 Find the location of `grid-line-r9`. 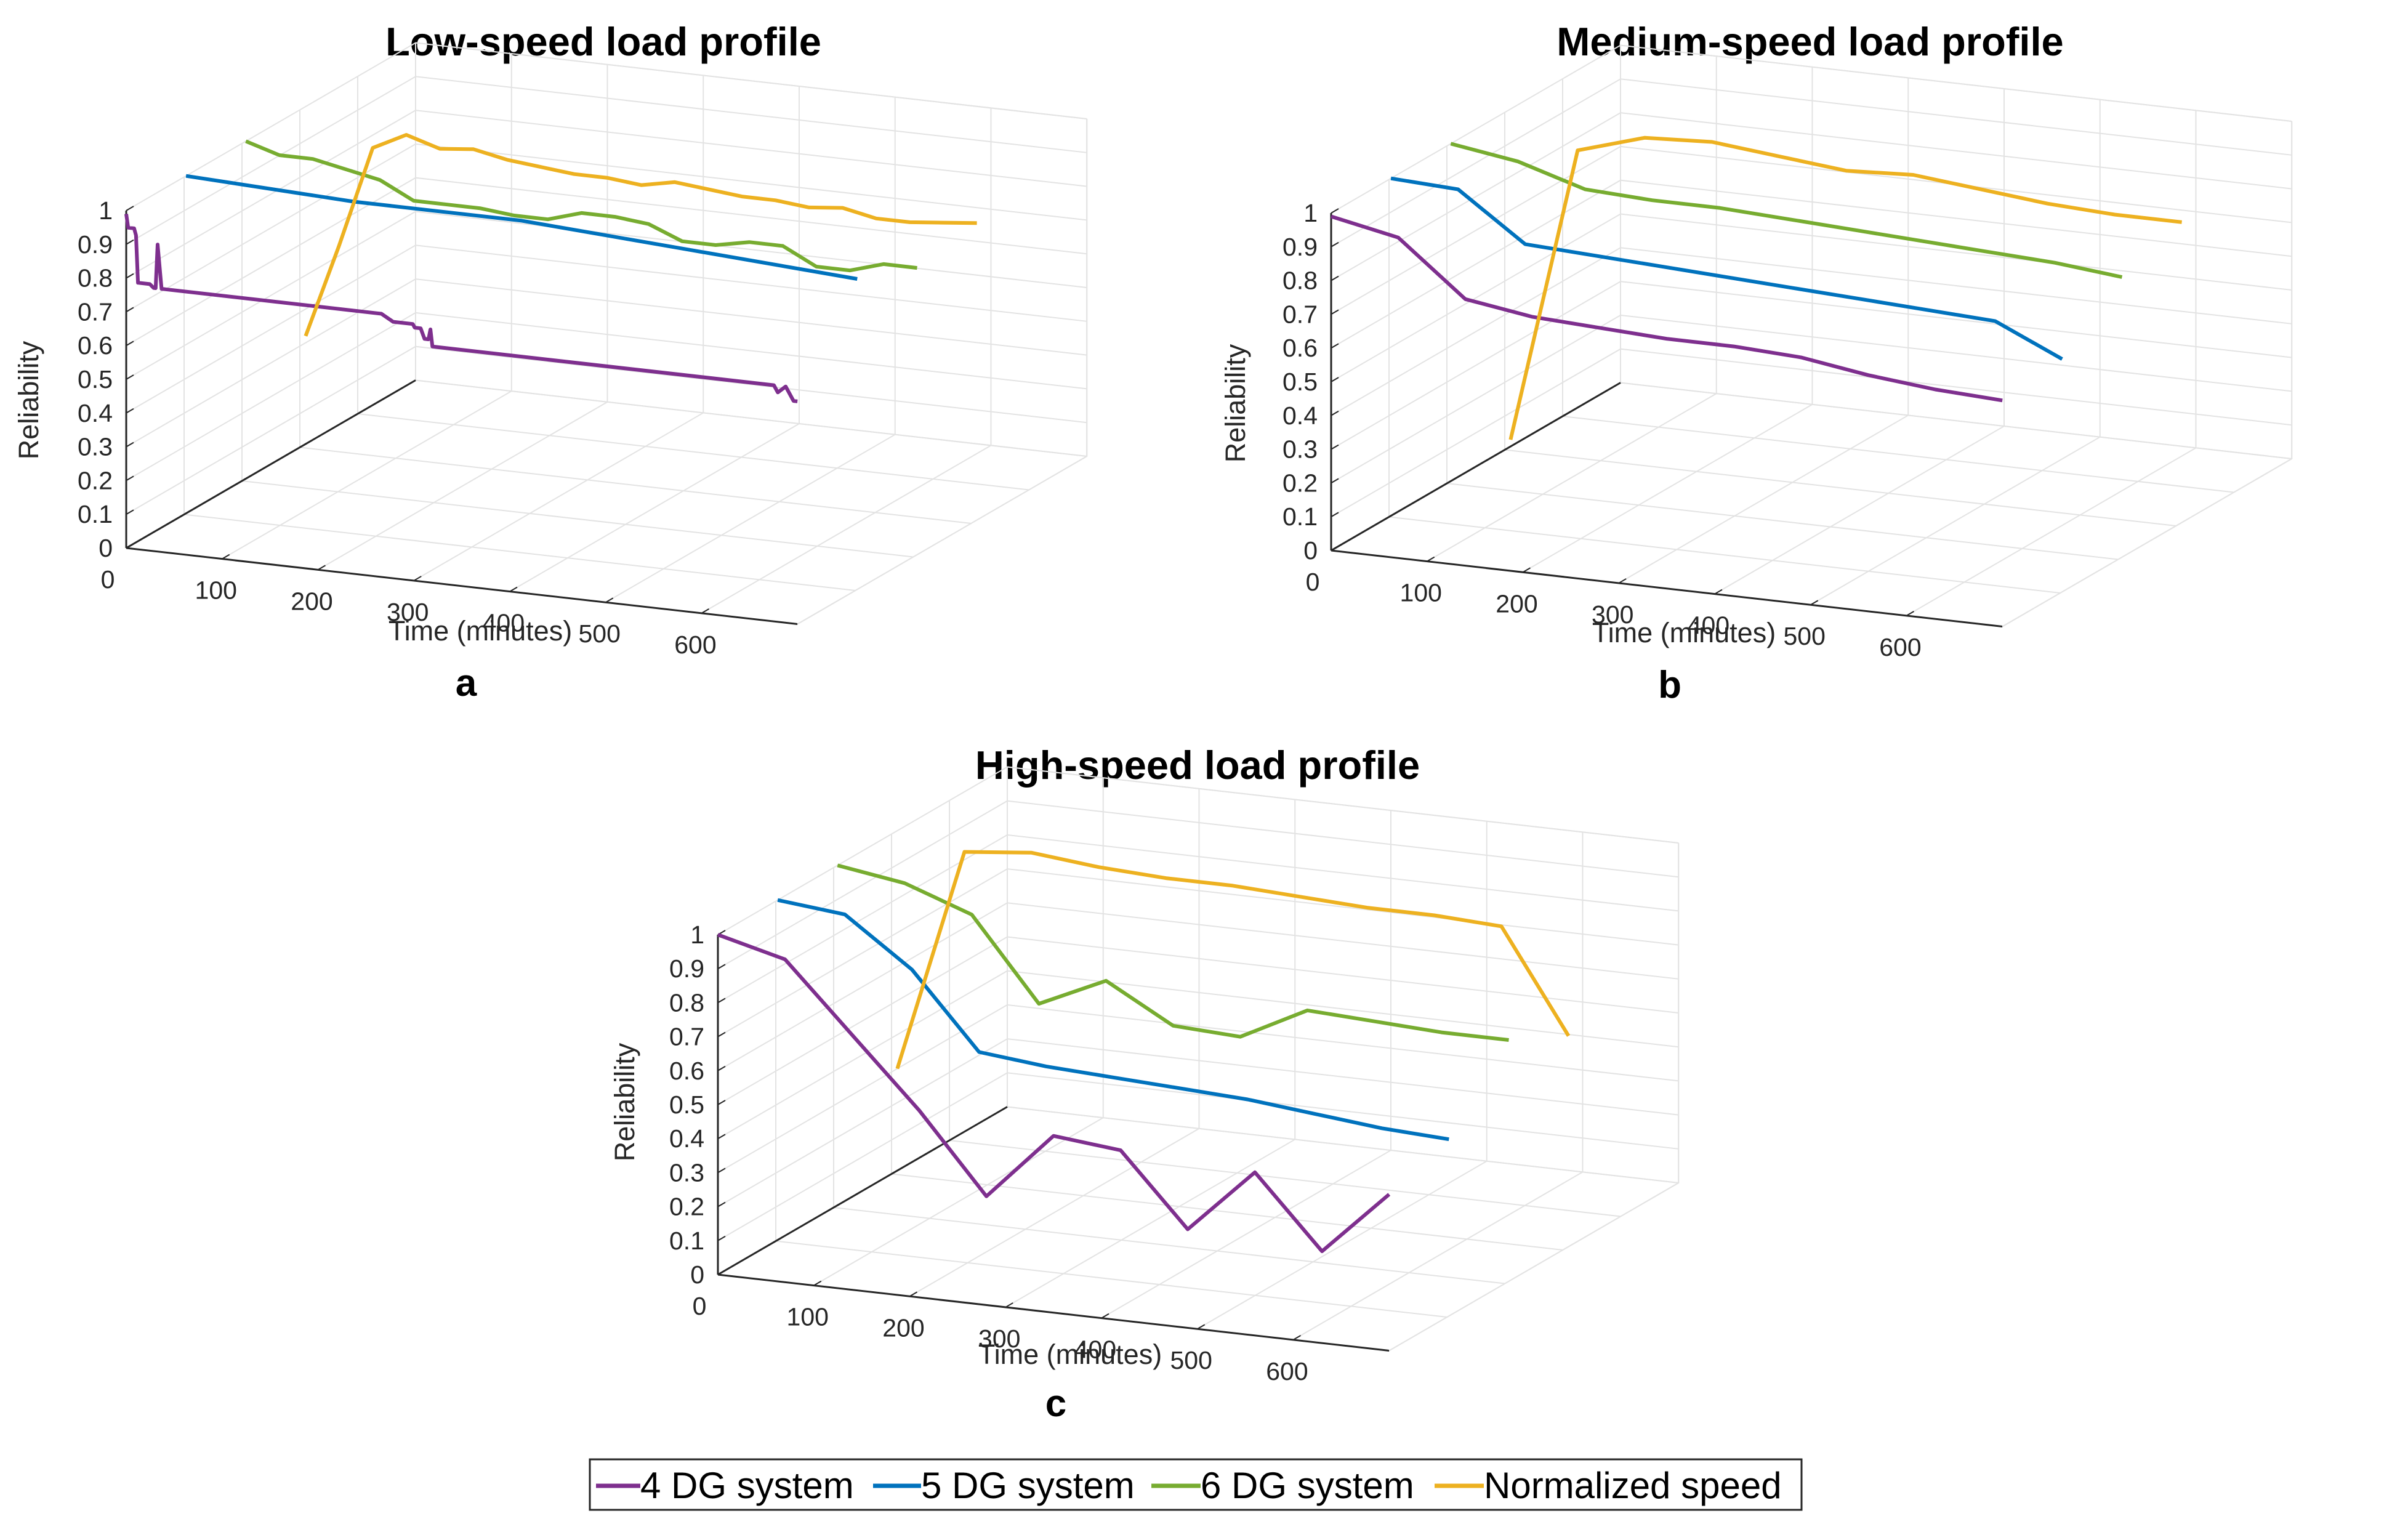

grid-line-r9 is located at coordinates (606, 160).